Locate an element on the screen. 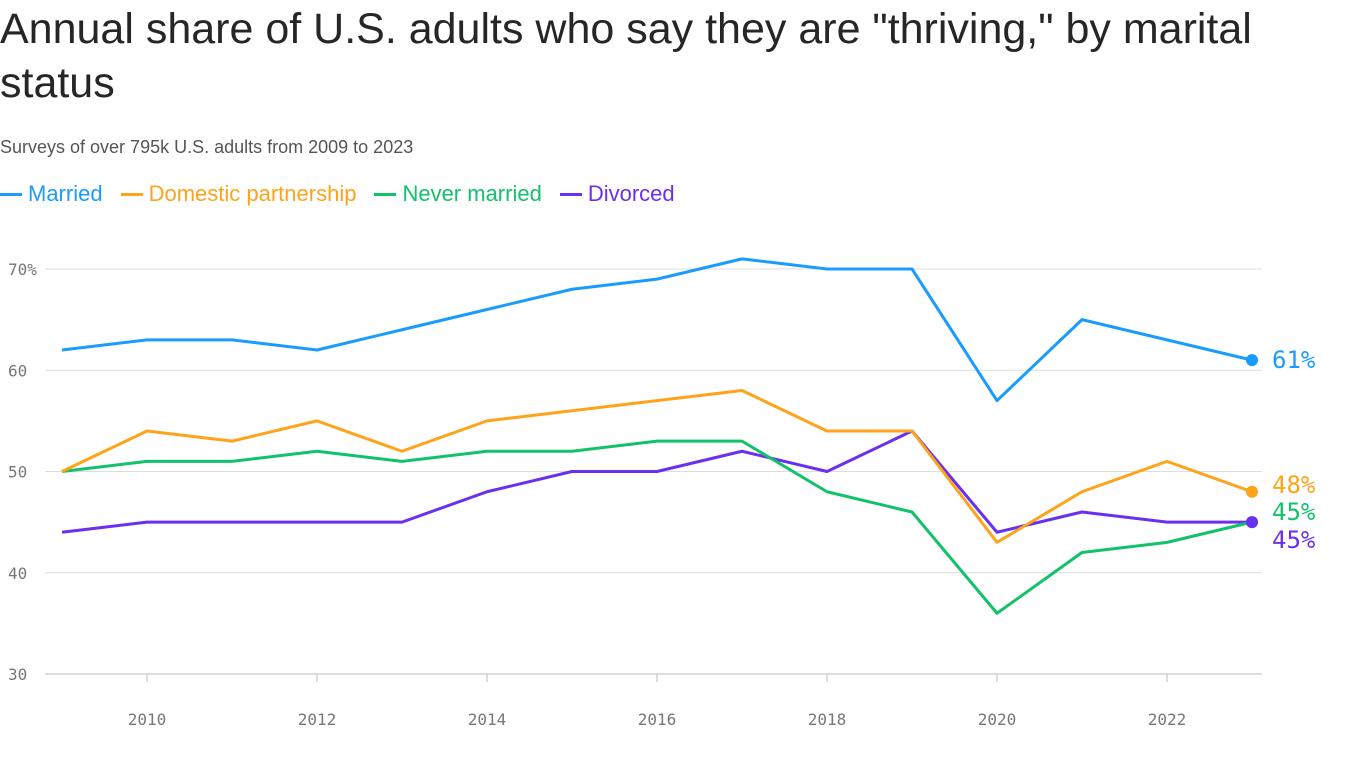 The width and height of the screenshot is (1366, 768). y-tick-label: 70% is located at coordinates (22, 269).